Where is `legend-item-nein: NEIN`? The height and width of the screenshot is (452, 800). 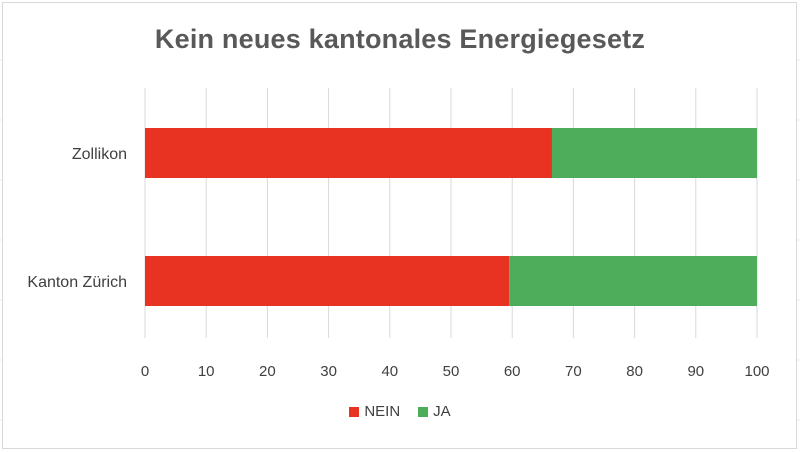 legend-item-nein: NEIN is located at coordinates (374, 411).